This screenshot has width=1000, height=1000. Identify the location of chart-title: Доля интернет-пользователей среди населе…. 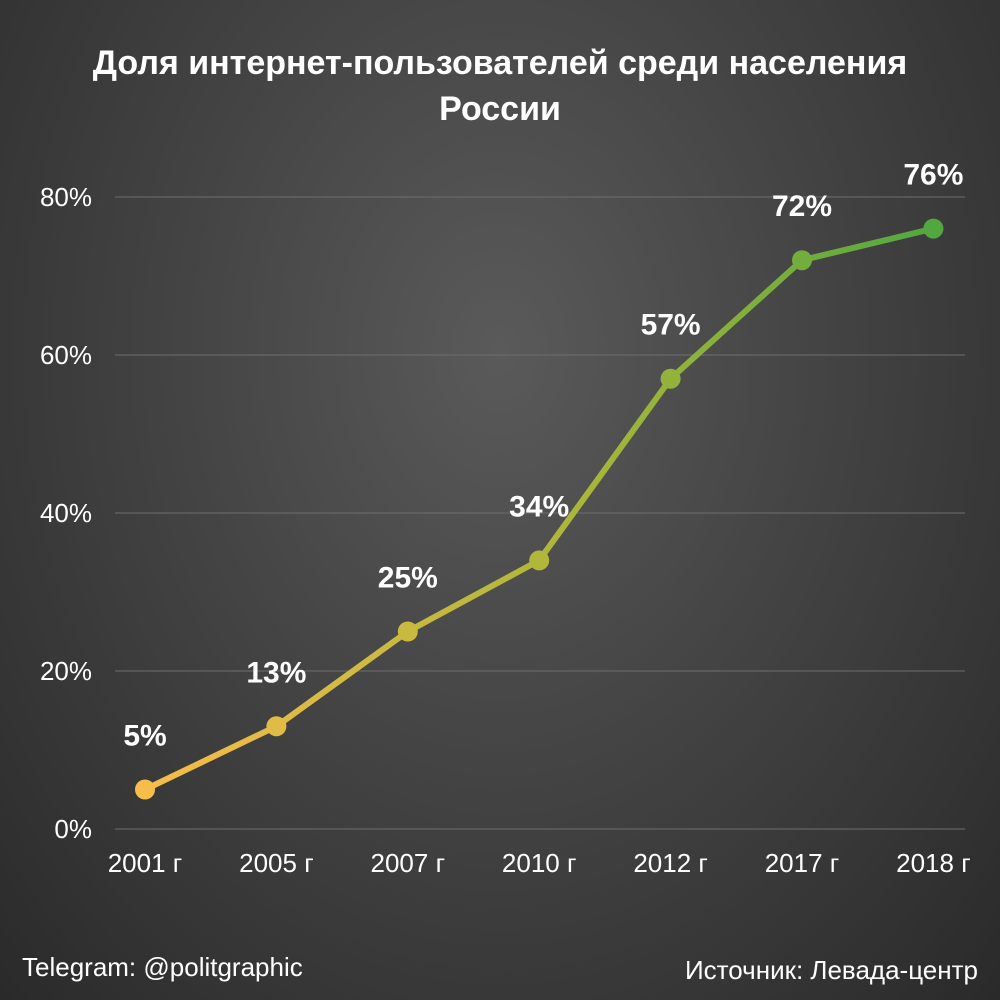
(500, 86).